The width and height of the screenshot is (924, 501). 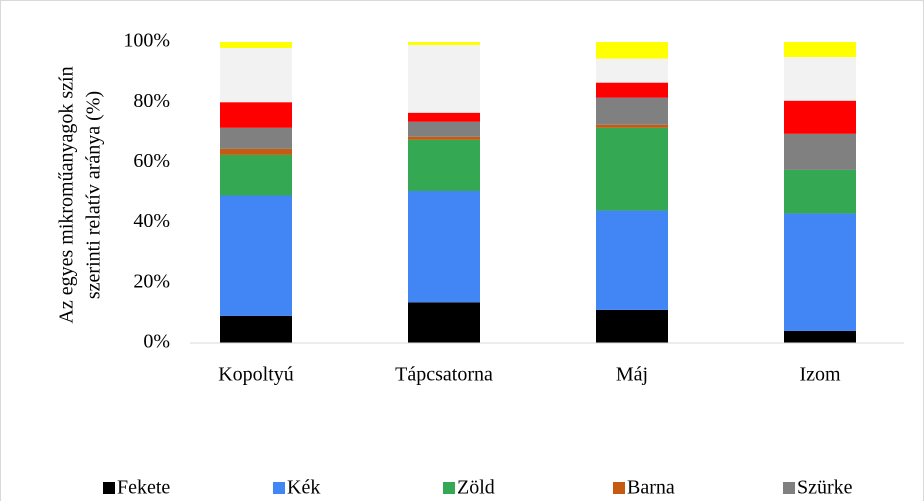 I want to click on y-tick-label: 60%, so click(x=151, y=161).